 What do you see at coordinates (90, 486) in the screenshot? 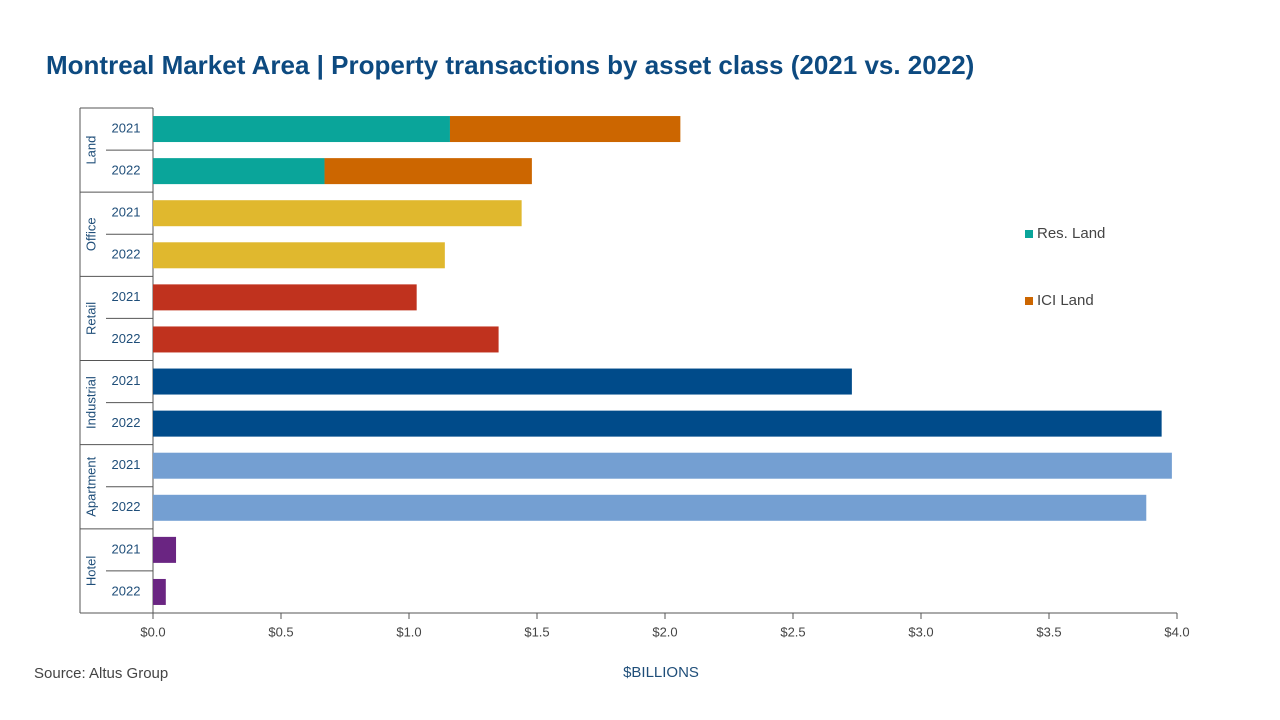
I see `group-label: Apartment` at bounding box center [90, 486].